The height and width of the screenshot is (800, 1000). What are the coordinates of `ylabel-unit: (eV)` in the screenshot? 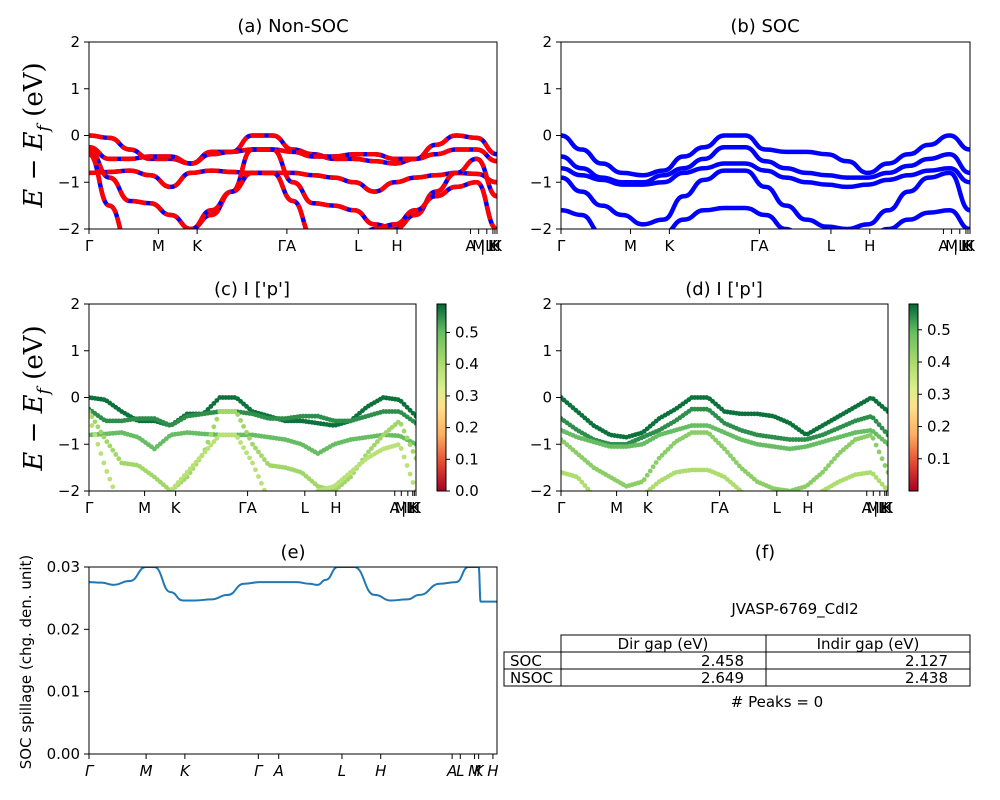 It's located at (34, 356).